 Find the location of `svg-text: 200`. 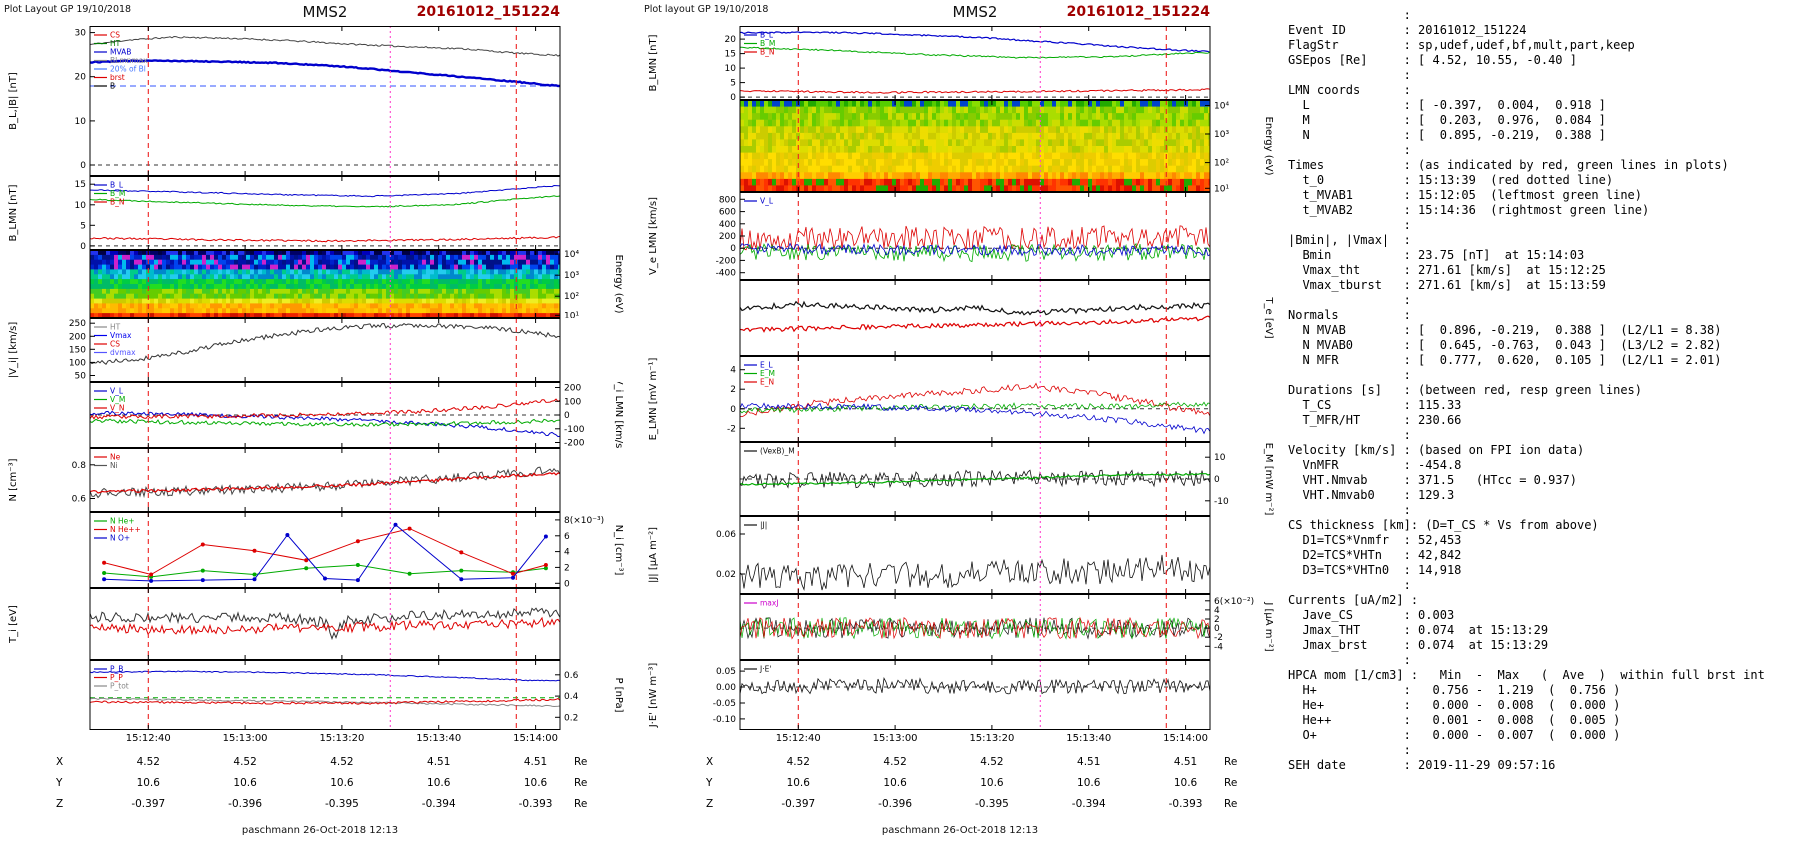

svg-text: 200 is located at coordinates (572, 389).